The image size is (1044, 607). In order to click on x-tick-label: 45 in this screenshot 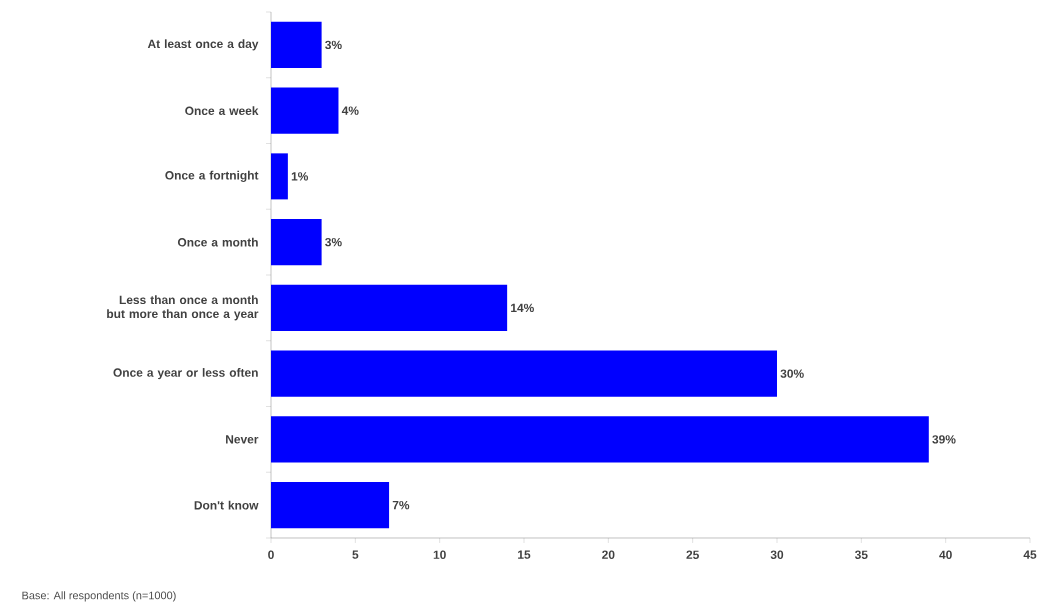, I will do `click(1030, 554)`.